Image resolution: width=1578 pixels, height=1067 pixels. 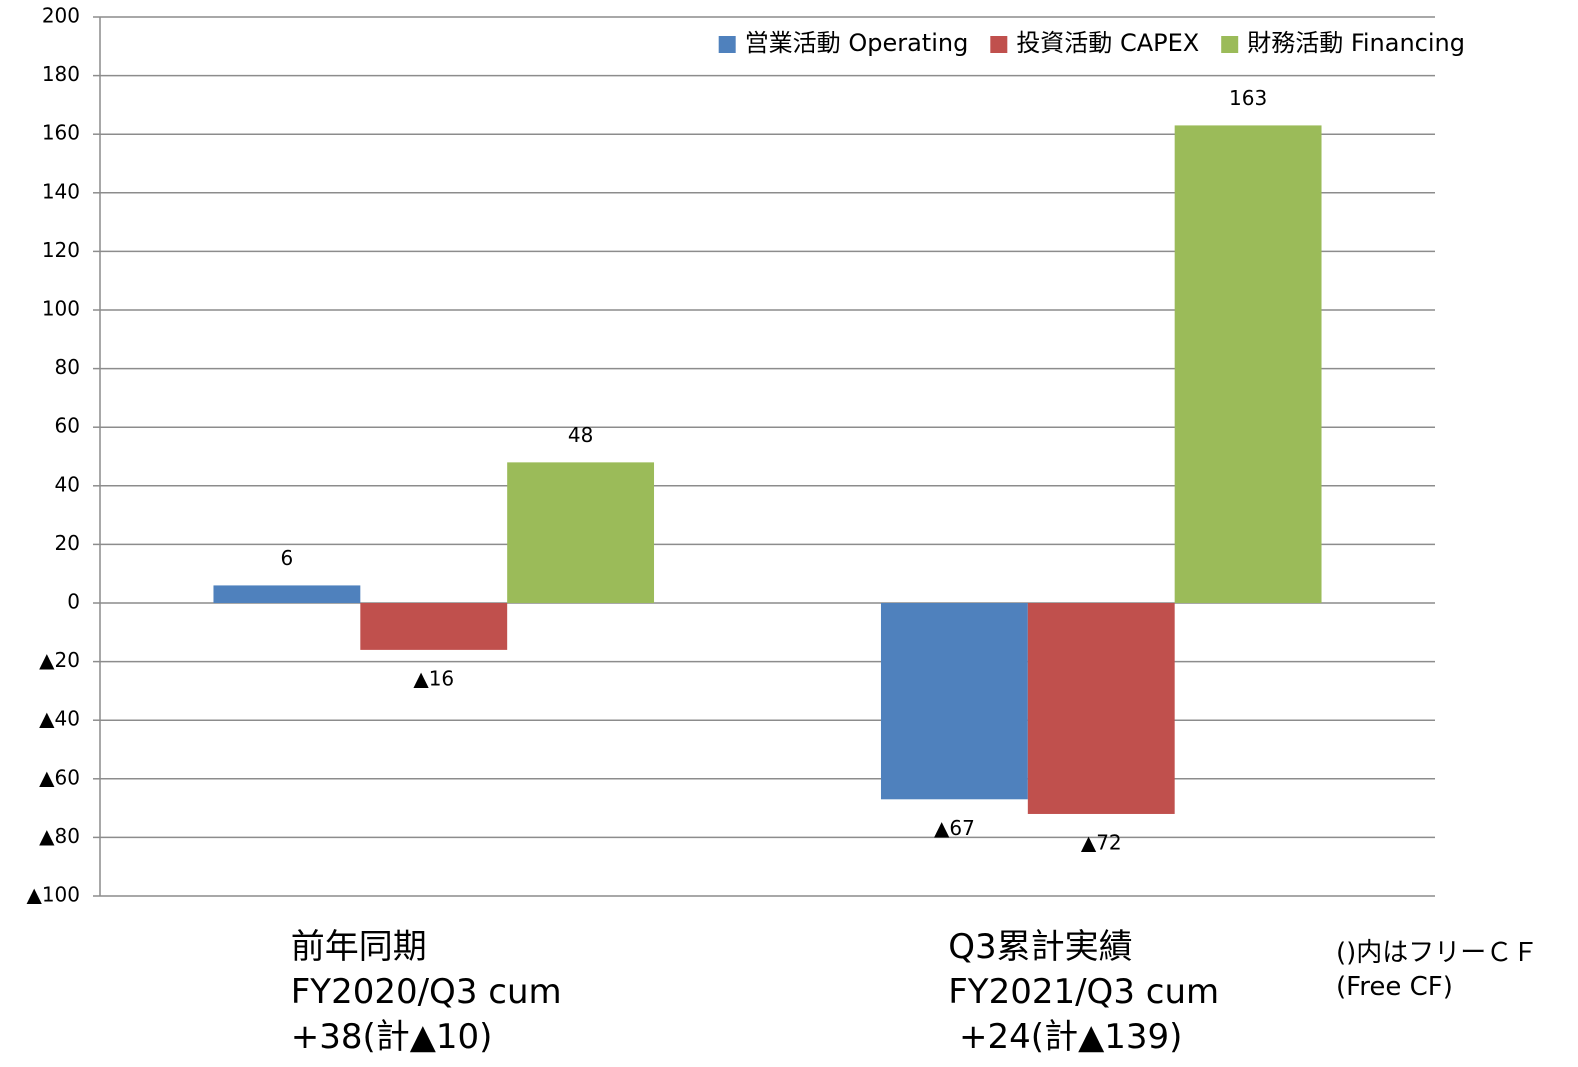 What do you see at coordinates (61, 250) in the screenshot?
I see `y-tick-label: 120` at bounding box center [61, 250].